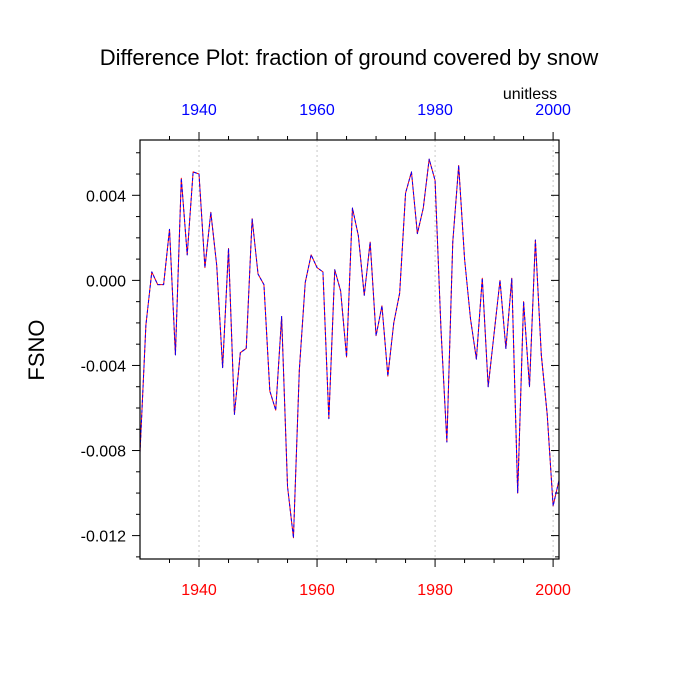  What do you see at coordinates (106, 281) in the screenshot?
I see `y-tick-label: 0.000` at bounding box center [106, 281].